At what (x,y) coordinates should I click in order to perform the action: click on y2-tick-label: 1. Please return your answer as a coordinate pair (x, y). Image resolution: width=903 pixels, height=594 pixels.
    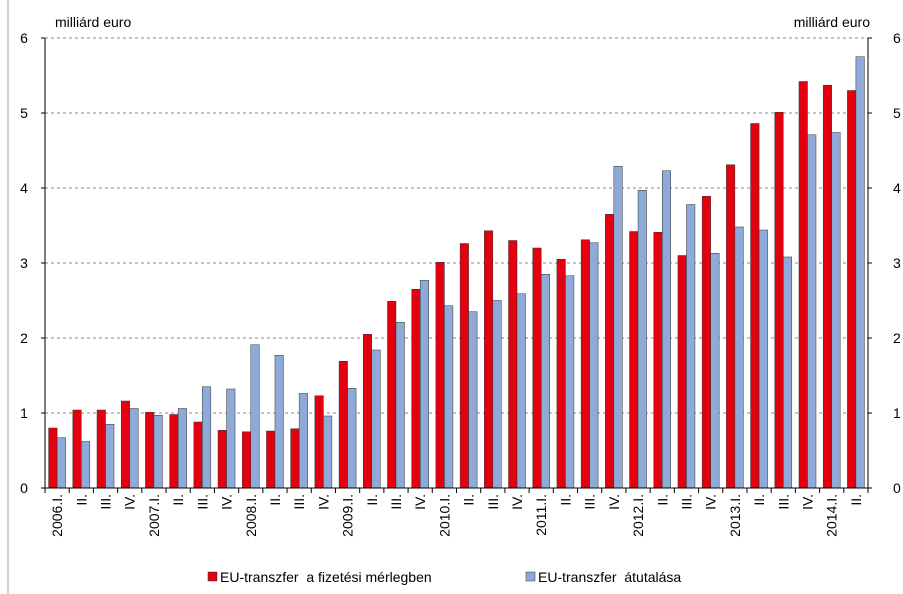
    Looking at the image, I should click on (897, 413).